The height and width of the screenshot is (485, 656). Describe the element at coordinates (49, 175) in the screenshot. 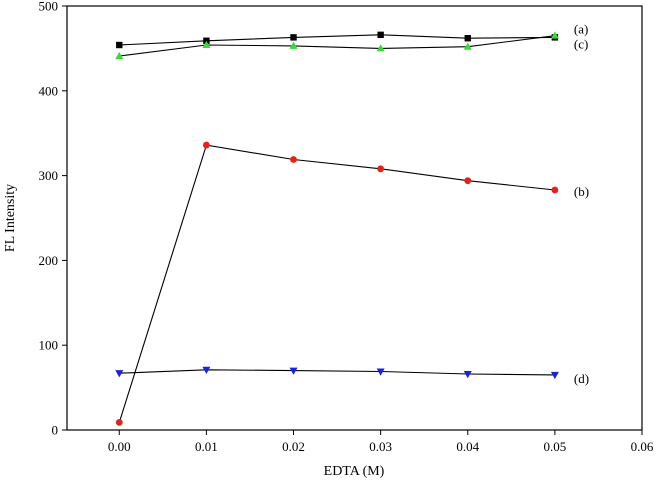

I see `y-tick-label: 300` at that location.